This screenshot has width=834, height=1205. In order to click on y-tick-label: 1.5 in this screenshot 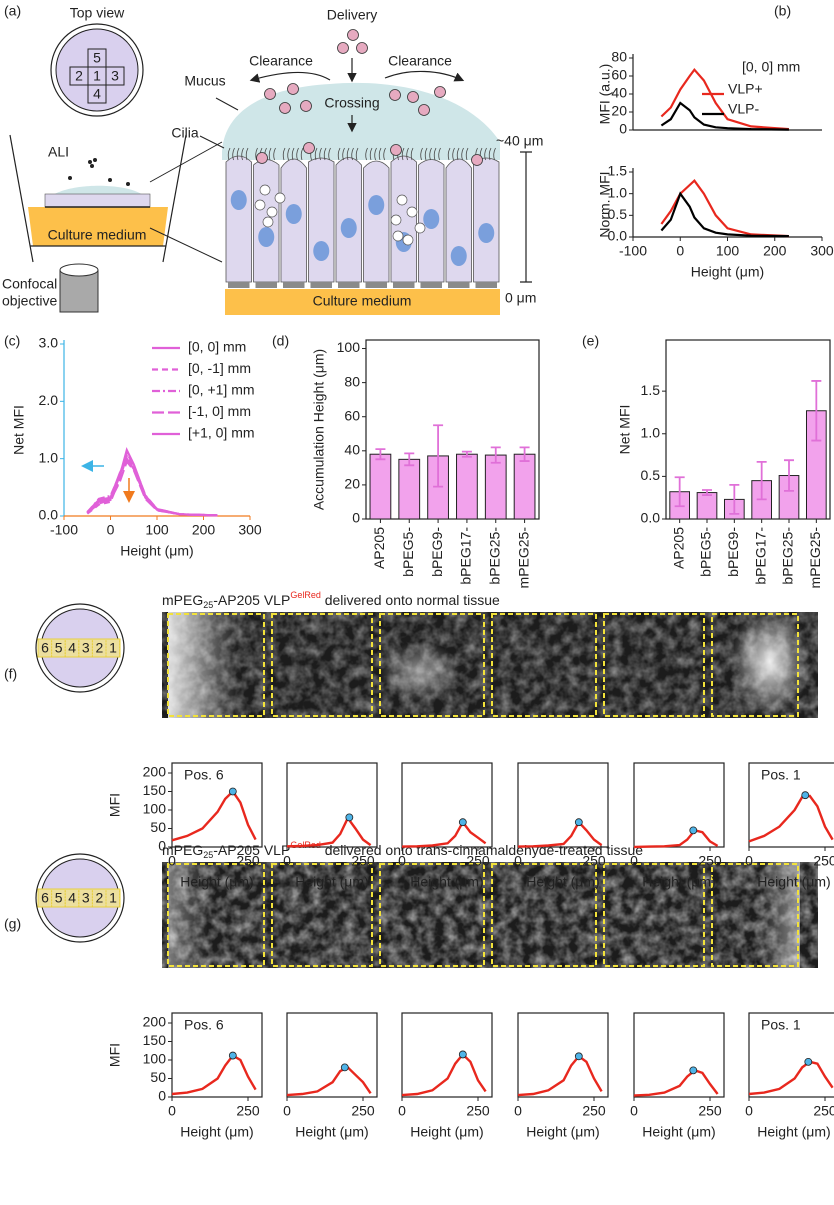, I will do `click(651, 390)`.